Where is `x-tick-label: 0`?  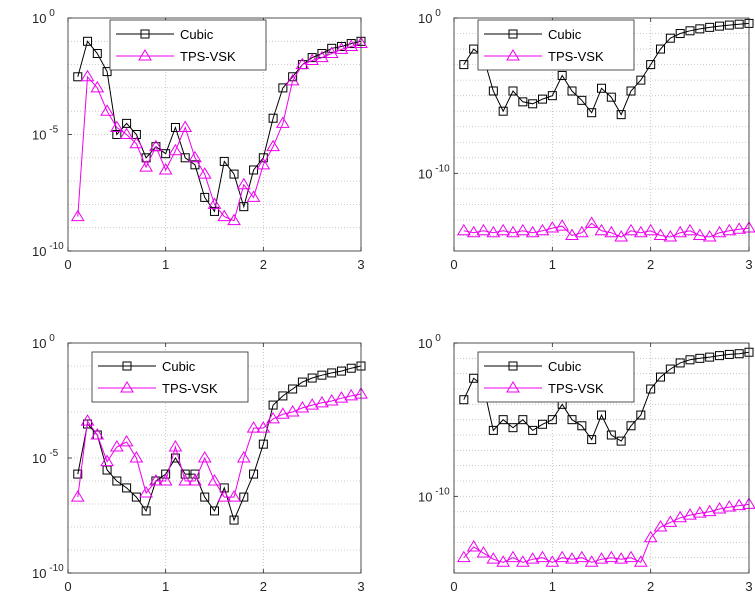 x-tick-label: 0 is located at coordinates (67, 586).